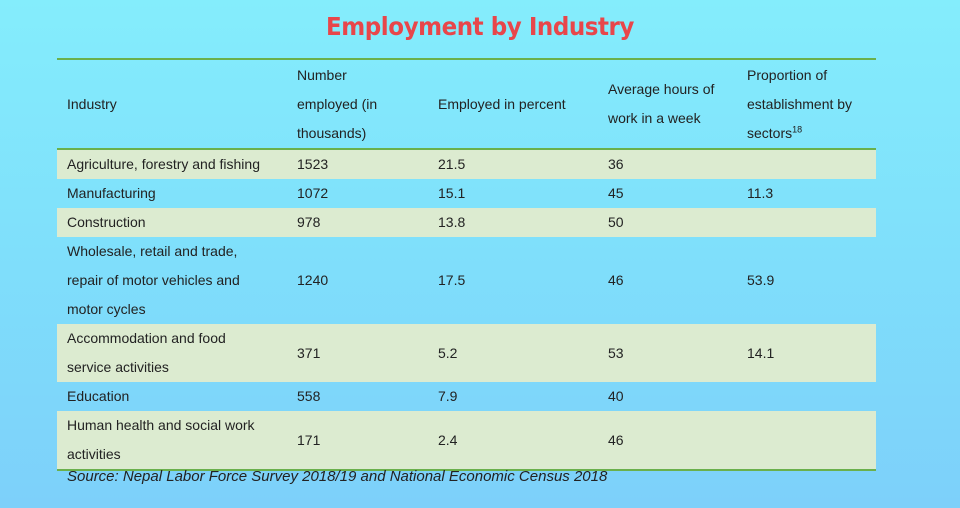 This screenshot has height=508, width=960. I want to click on cell-hours: 40, so click(616, 396).